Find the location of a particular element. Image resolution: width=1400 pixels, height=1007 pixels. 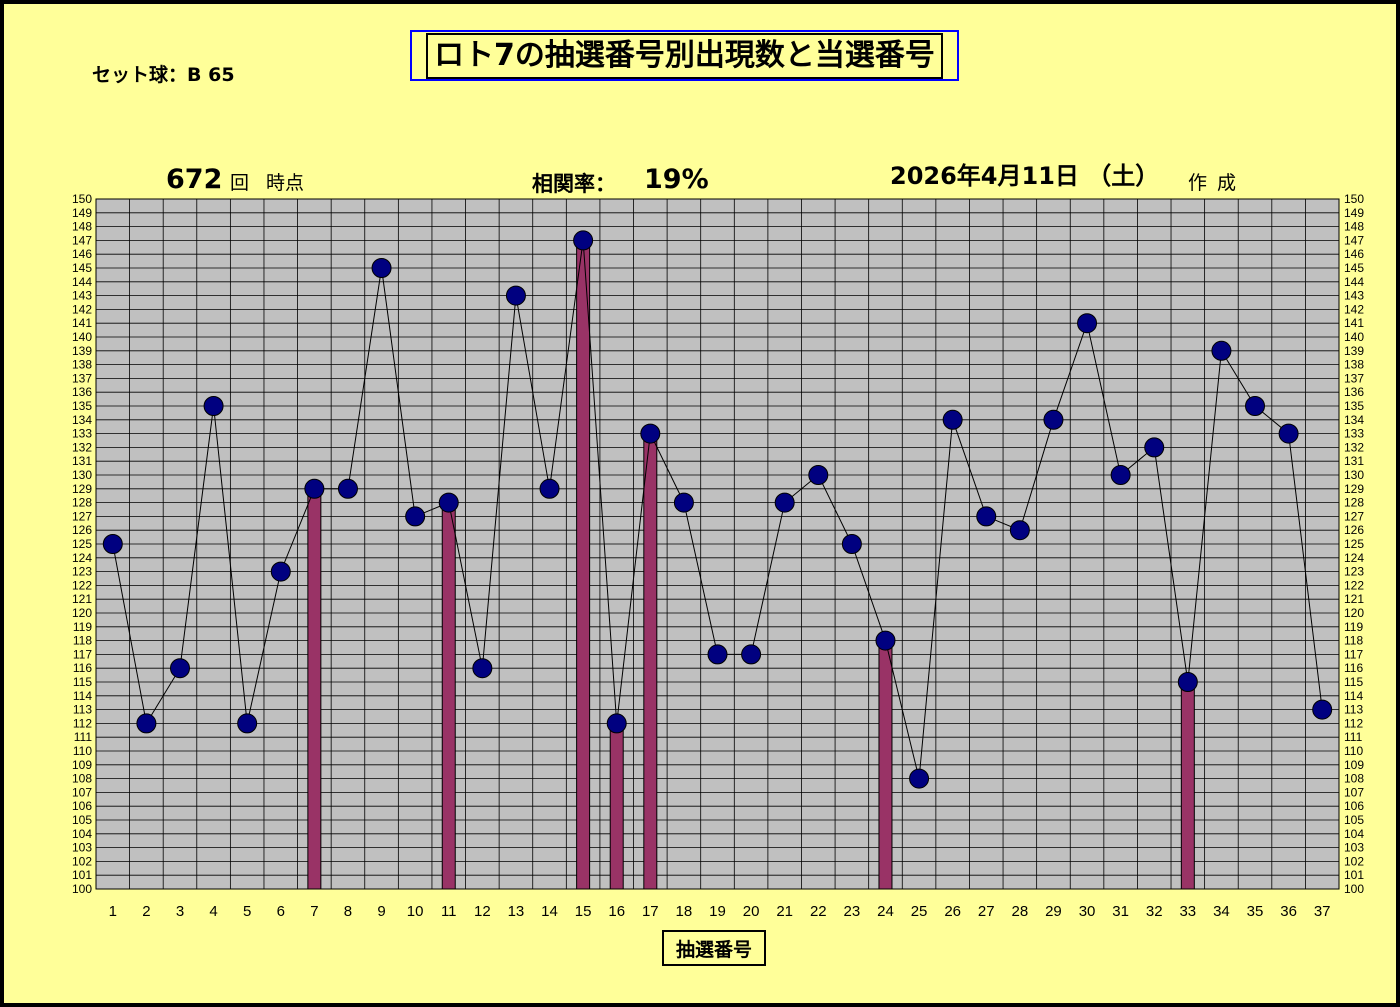

x-tick-label: 1 is located at coordinates (113, 911).